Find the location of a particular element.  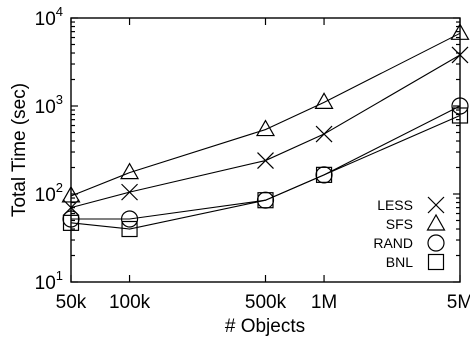

legend-item-less: LESS is located at coordinates (411, 205).